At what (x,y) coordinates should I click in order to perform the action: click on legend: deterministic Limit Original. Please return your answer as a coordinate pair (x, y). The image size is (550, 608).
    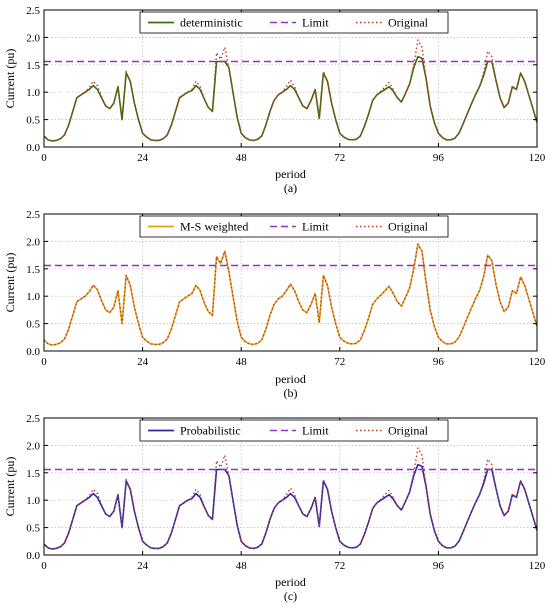
    Looking at the image, I should click on (294, 22).